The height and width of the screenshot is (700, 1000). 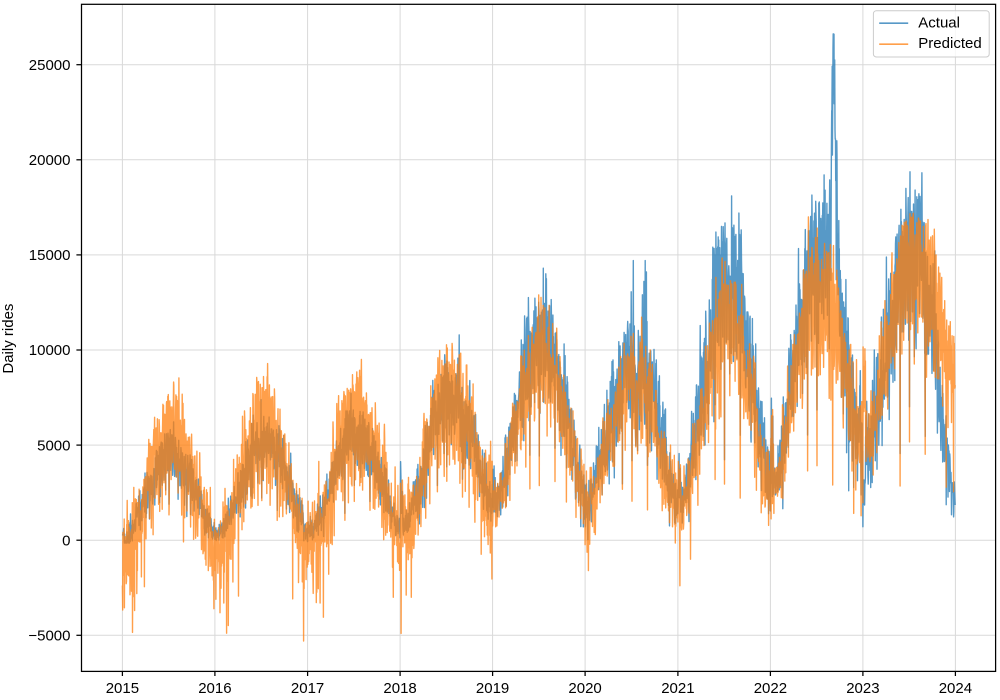 What do you see at coordinates (955, 688) in the screenshot?
I see `svg-text: 2024` at bounding box center [955, 688].